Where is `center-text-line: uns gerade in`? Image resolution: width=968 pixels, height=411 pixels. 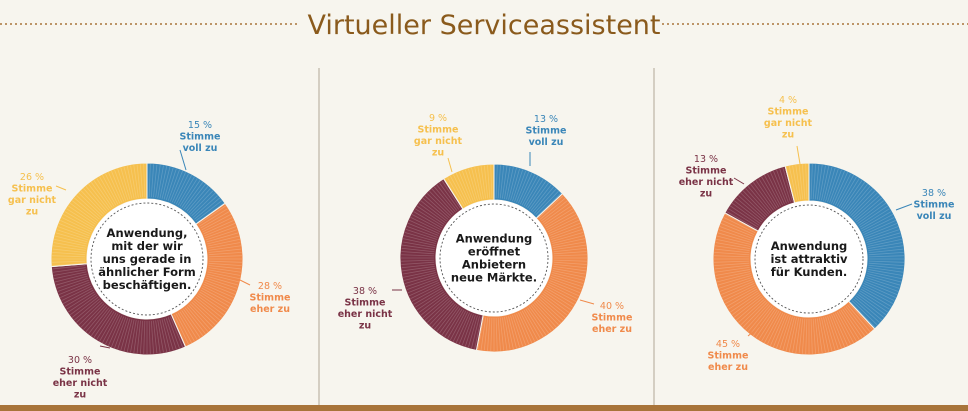
center-text-line: uns gerade in is located at coordinates (147, 259).